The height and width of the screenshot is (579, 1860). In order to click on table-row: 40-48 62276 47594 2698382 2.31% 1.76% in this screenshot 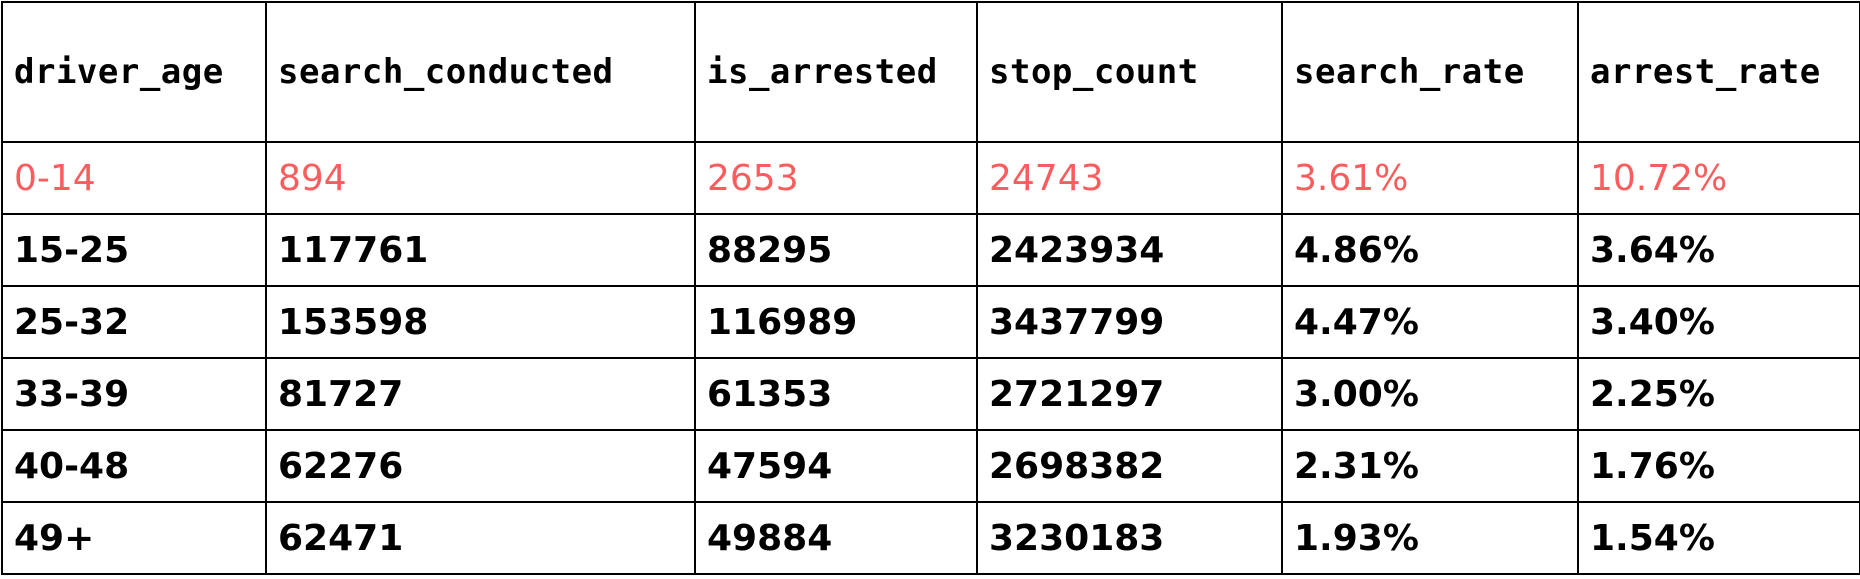, I will do `click(930, 466)`.